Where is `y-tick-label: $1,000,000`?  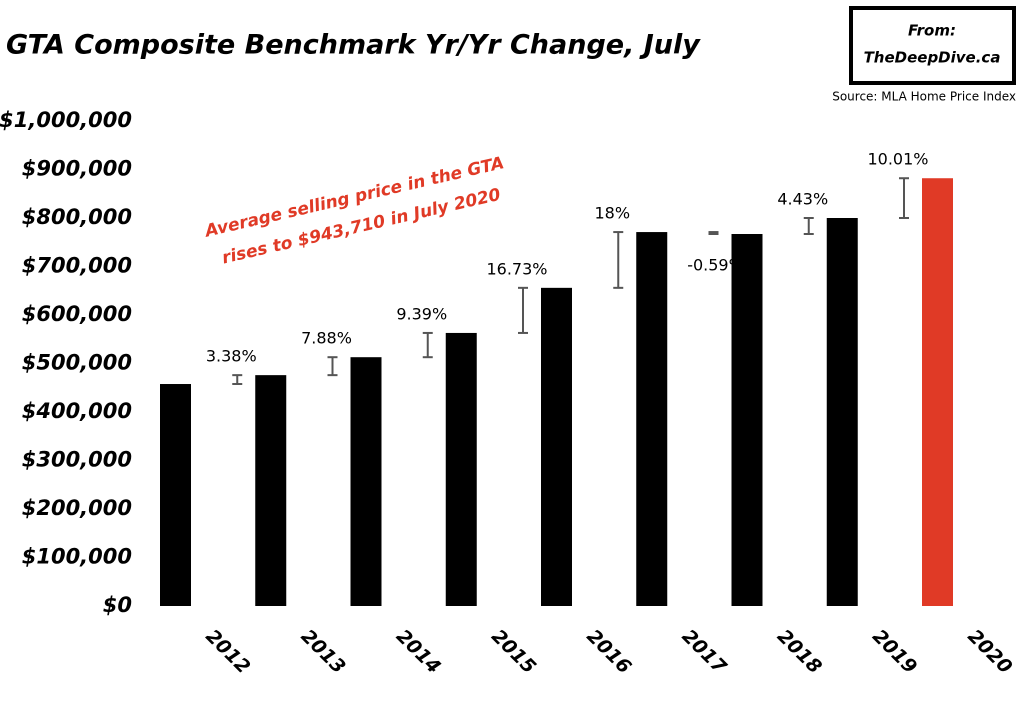
y-tick-label: $1,000,000 is located at coordinates (66, 120).